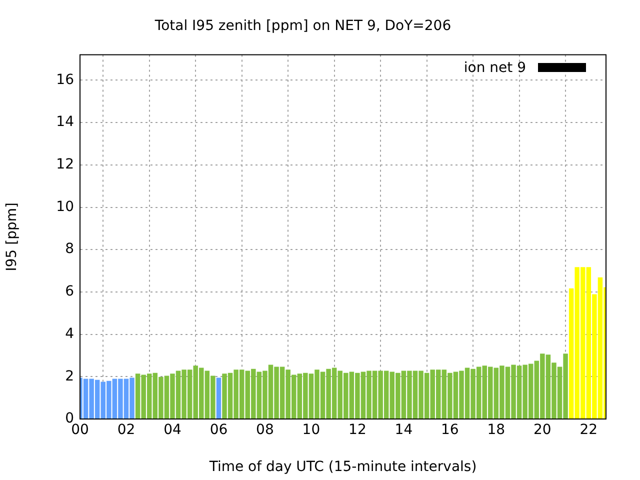 Image resolution: width=640 pixels, height=480 pixels. What do you see at coordinates (265, 430) in the screenshot?
I see `x-tick-label: 08` at bounding box center [265, 430].